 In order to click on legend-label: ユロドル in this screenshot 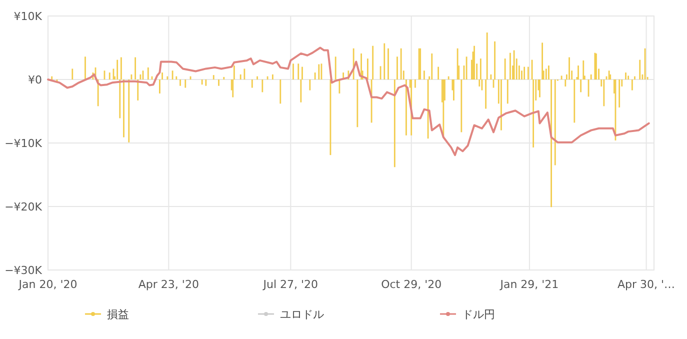, I will do `click(302, 314)`.